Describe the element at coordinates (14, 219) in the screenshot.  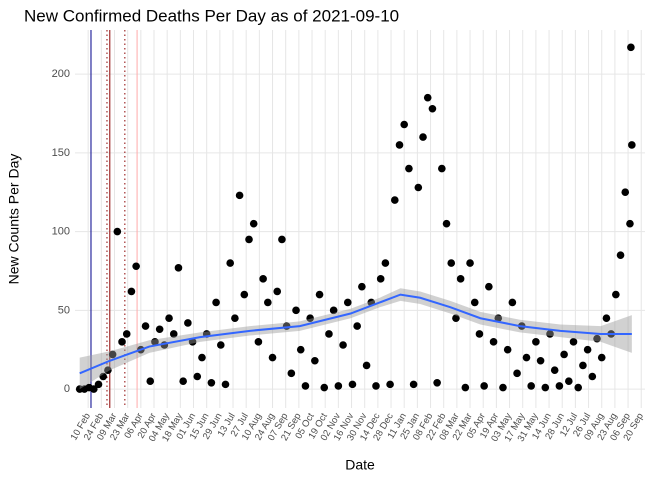
I see `y-axis-label: New Counts Per Day` at that location.